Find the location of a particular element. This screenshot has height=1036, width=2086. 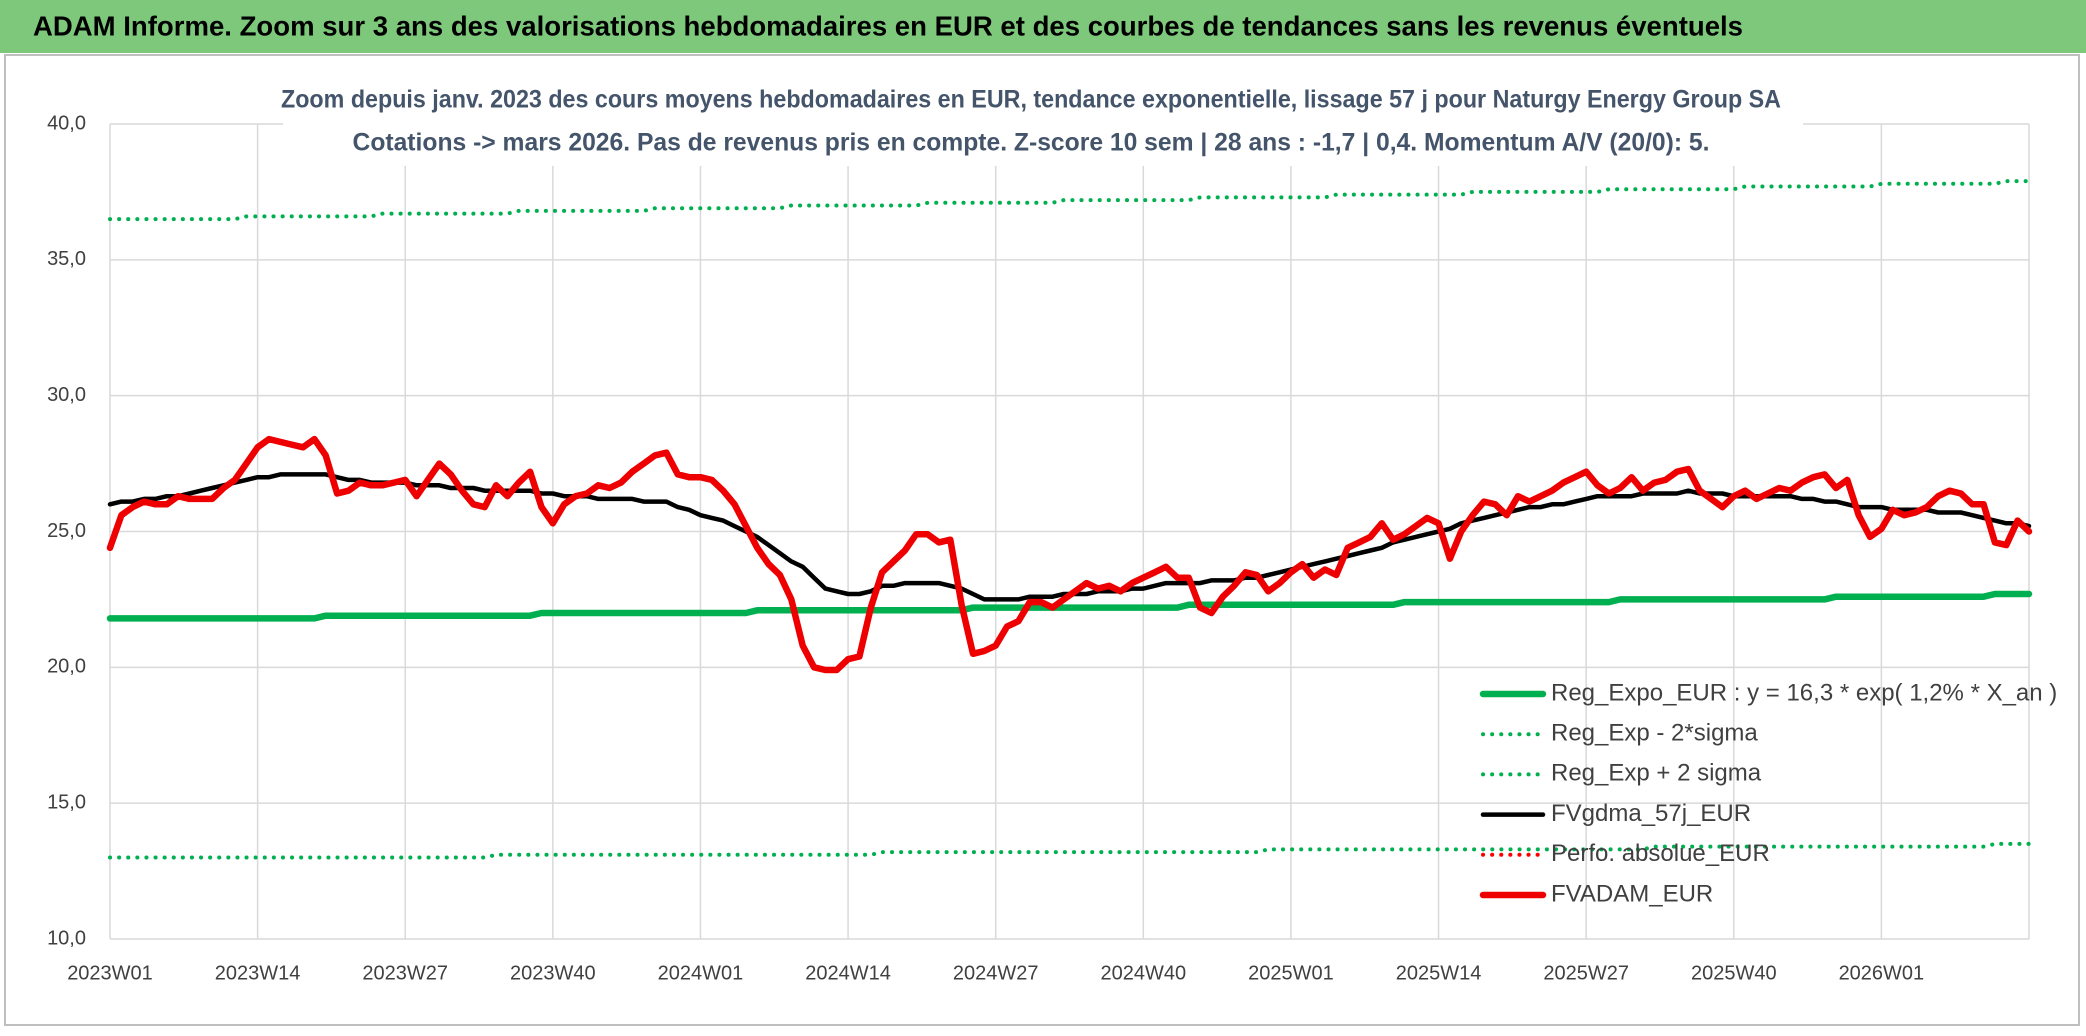

legend-label: Reg_Exp - 2*sigma is located at coordinates (1654, 733).